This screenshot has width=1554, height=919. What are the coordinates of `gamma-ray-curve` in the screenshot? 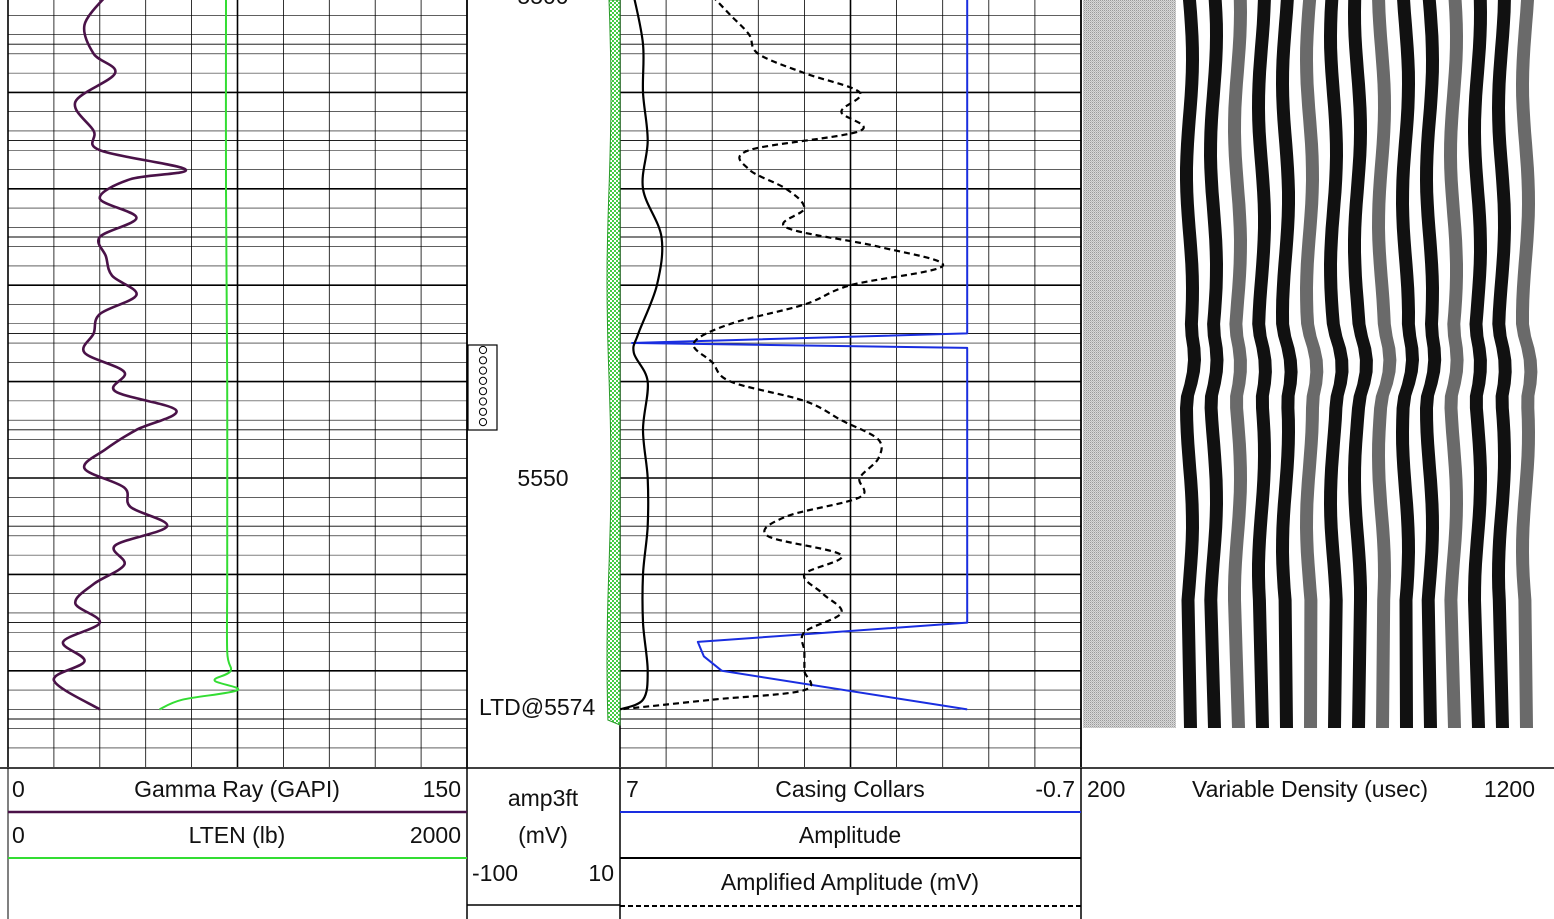 It's located at (119, 355).